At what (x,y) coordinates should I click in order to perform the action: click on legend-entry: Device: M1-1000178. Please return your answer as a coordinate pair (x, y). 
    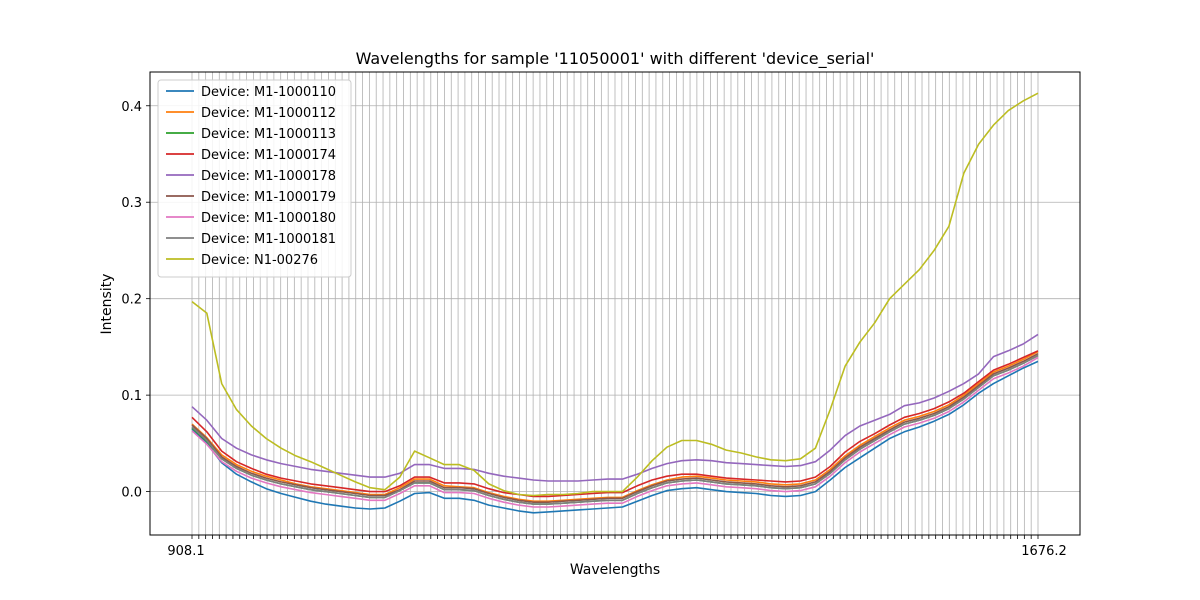
    Looking at the image, I should click on (268, 176).